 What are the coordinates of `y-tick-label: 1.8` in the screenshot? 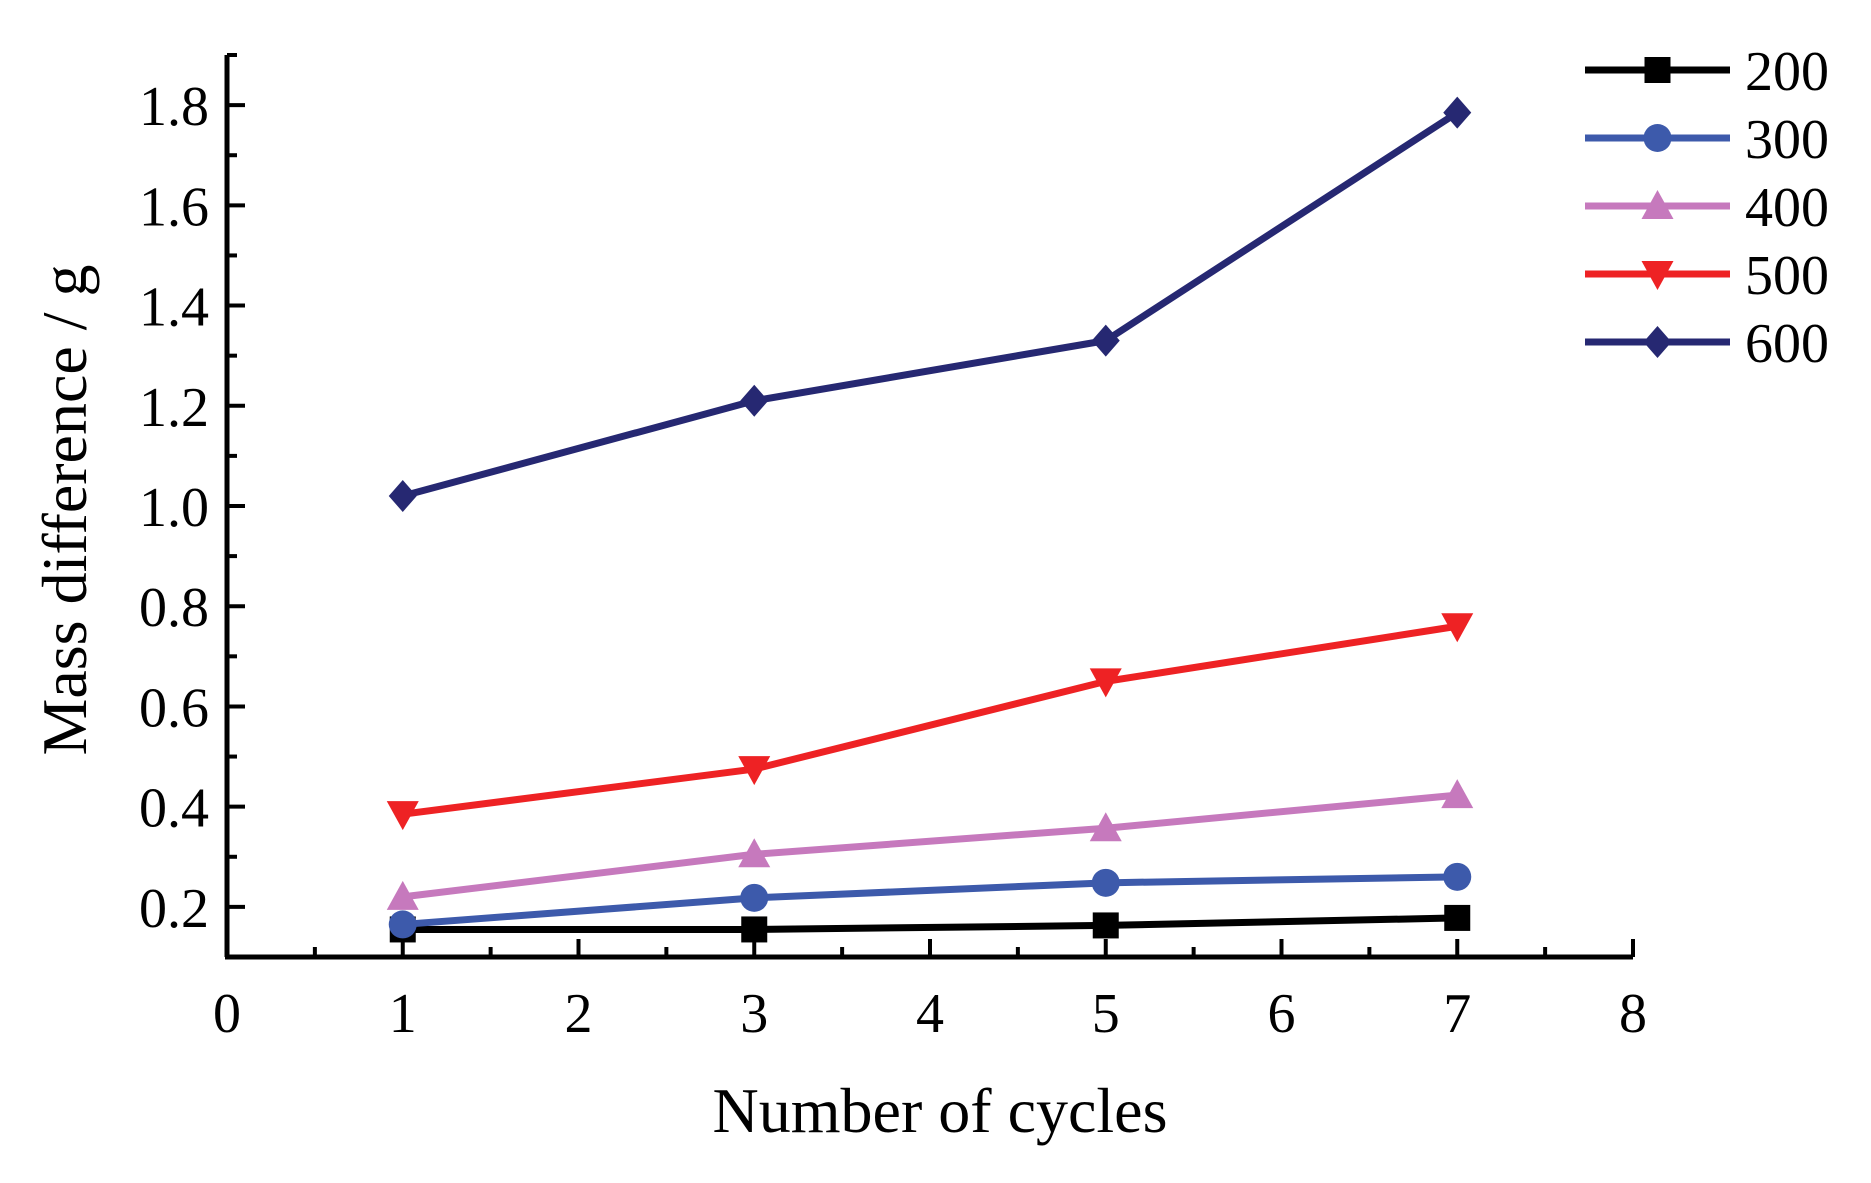 It's located at (174, 107).